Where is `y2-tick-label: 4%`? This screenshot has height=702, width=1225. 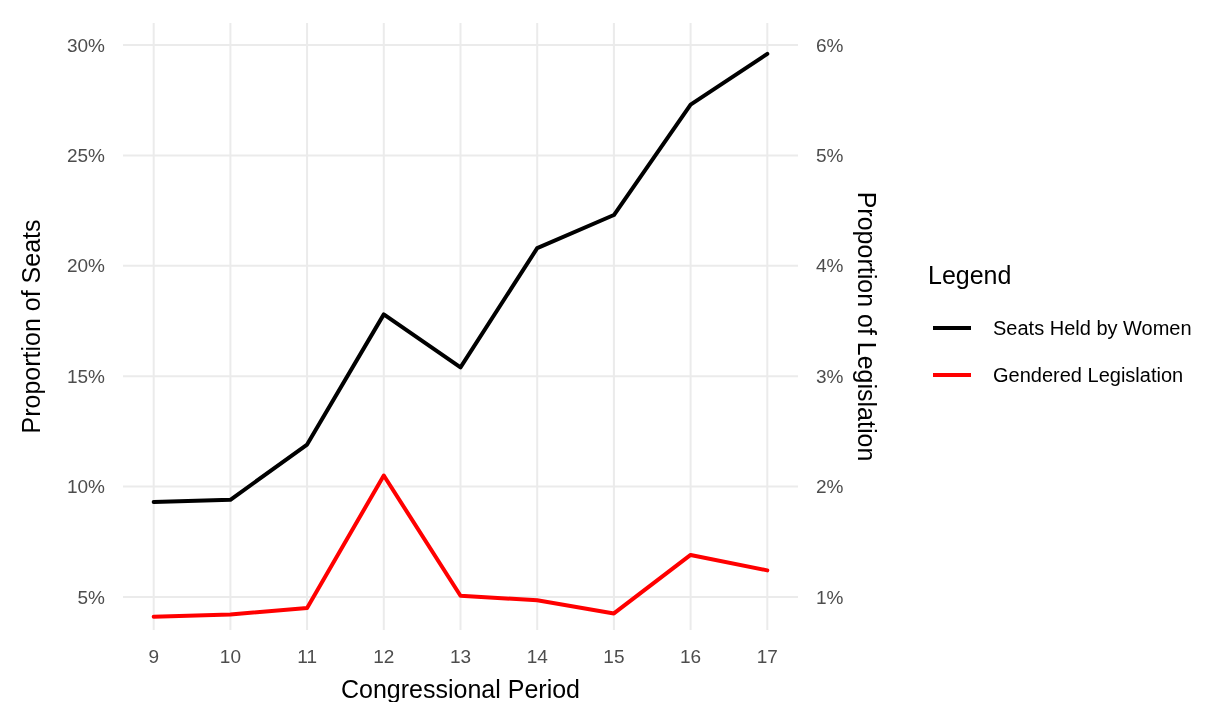 y2-tick-label: 4% is located at coordinates (830, 266).